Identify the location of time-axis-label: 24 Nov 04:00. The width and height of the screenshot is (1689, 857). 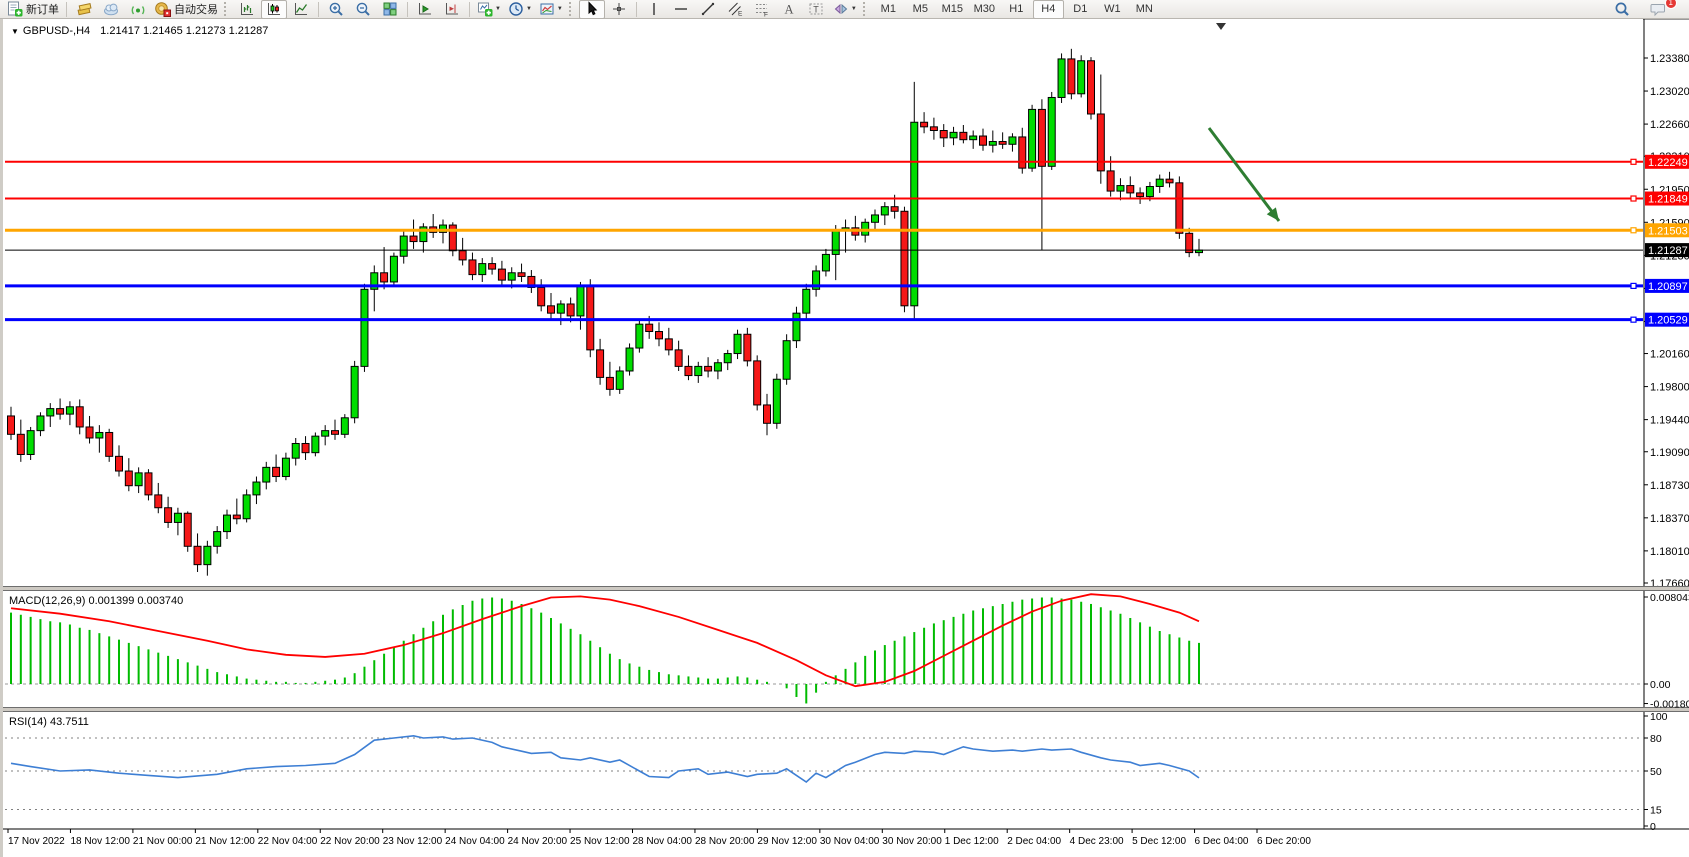
(475, 841).